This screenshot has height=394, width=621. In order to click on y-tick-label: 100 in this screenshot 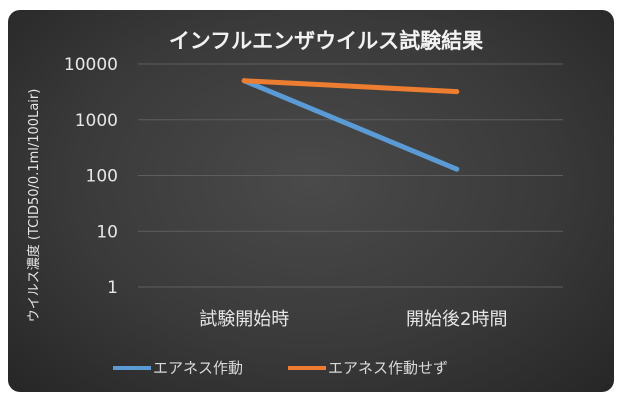, I will do `click(102, 177)`.